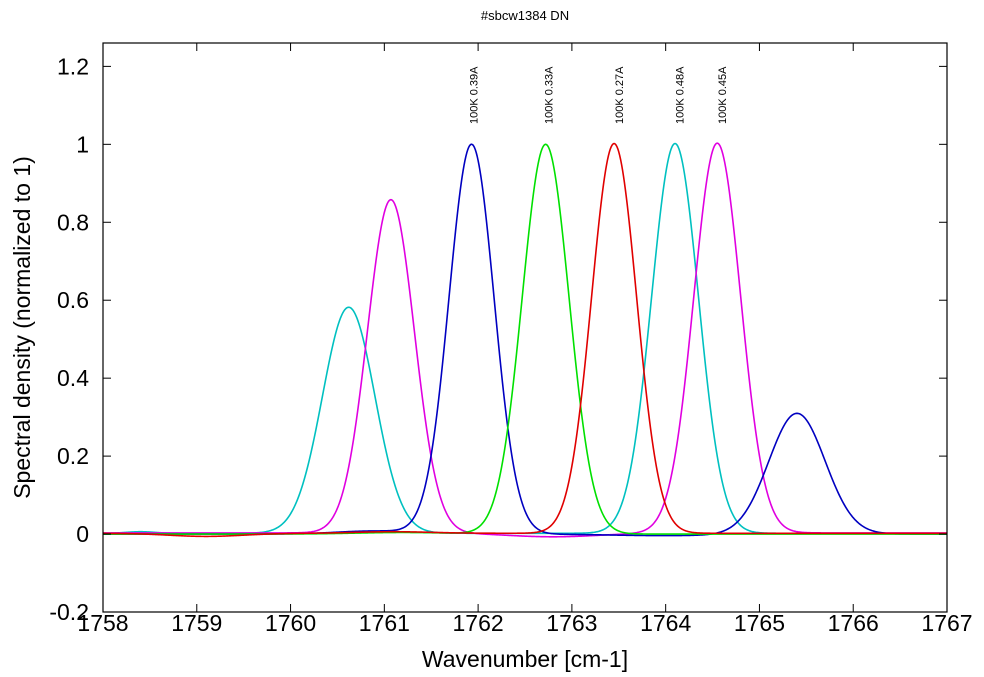 The image size is (984, 677). Describe the element at coordinates (73, 66) in the screenshot. I see `y-tick-label: 1.2` at that location.